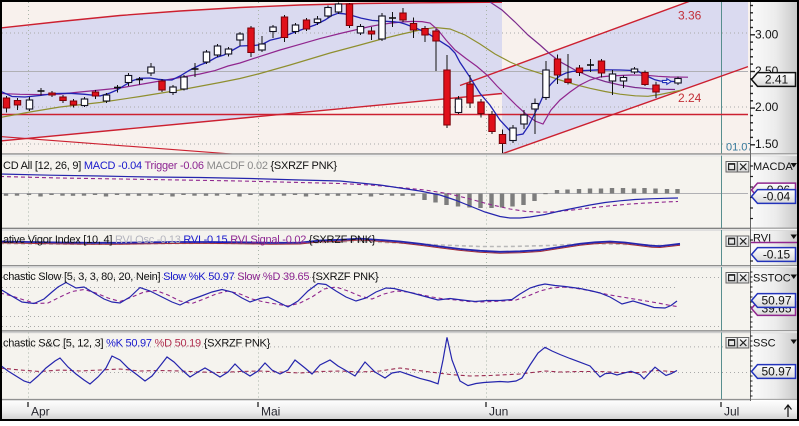 The image size is (799, 426). I want to click on svg-text: 01.07, so click(740, 148).